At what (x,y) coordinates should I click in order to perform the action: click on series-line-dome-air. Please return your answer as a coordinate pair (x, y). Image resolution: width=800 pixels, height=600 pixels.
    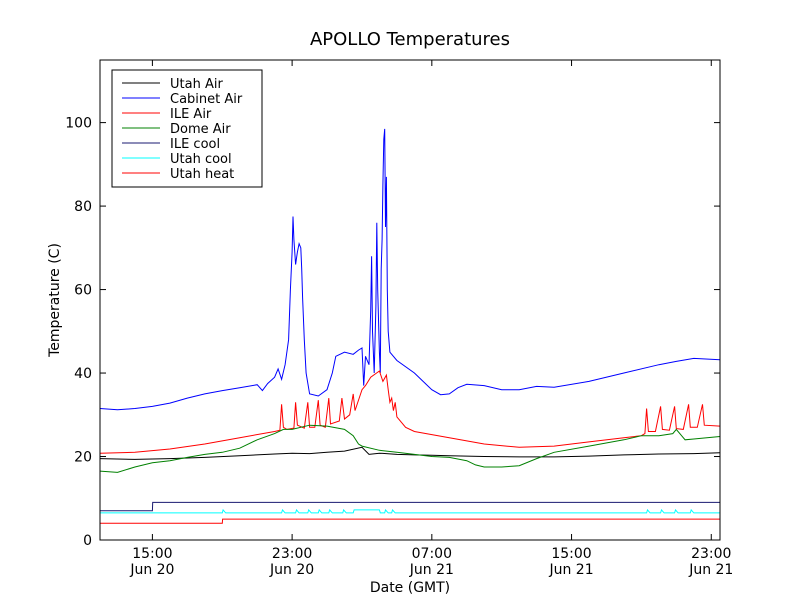
    Looking at the image, I should click on (410, 448).